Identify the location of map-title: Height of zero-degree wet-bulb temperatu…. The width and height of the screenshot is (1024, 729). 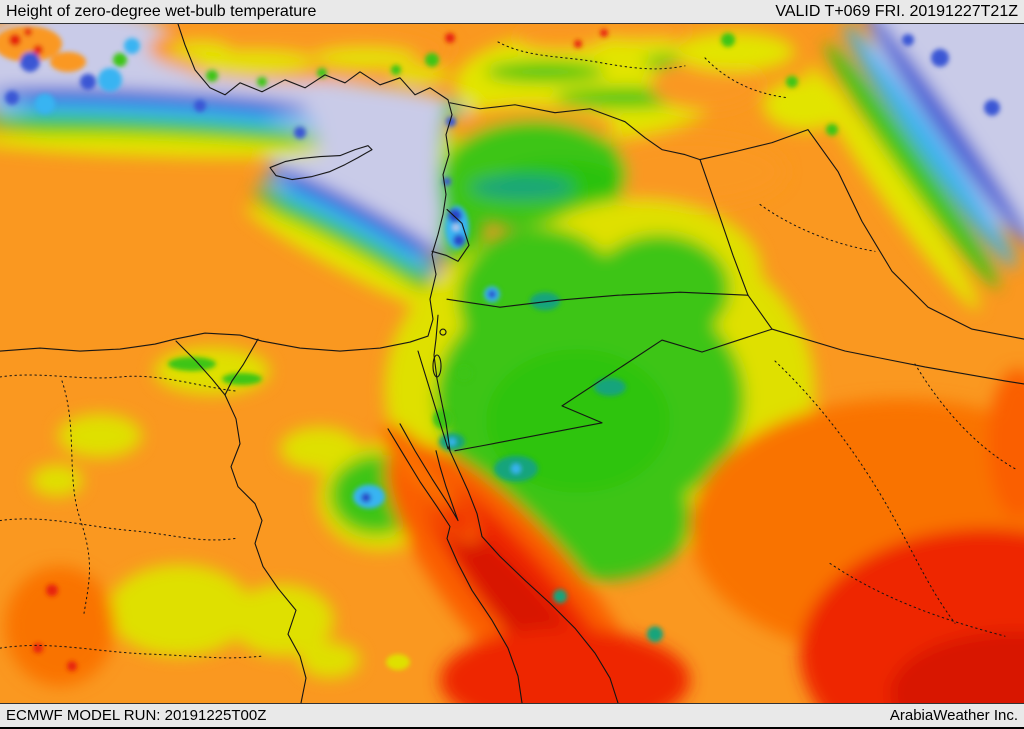
(161, 11).